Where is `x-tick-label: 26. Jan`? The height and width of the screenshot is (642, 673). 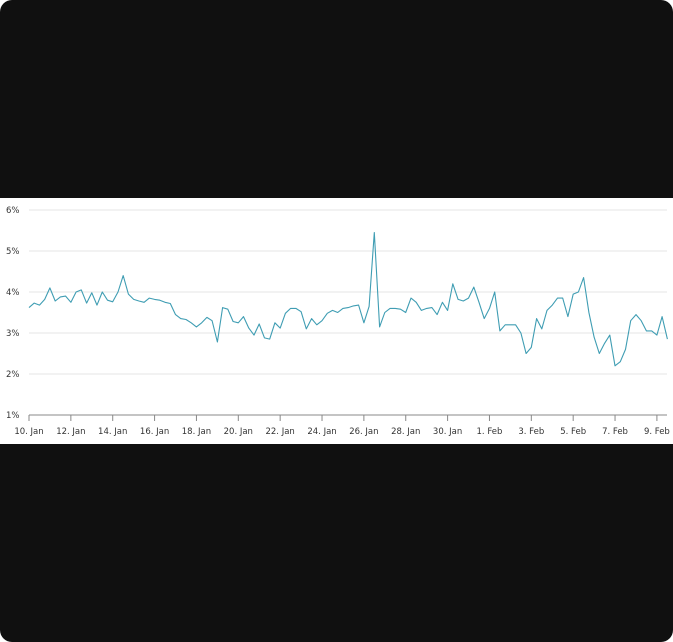 x-tick-label: 26. Jan is located at coordinates (363, 432).